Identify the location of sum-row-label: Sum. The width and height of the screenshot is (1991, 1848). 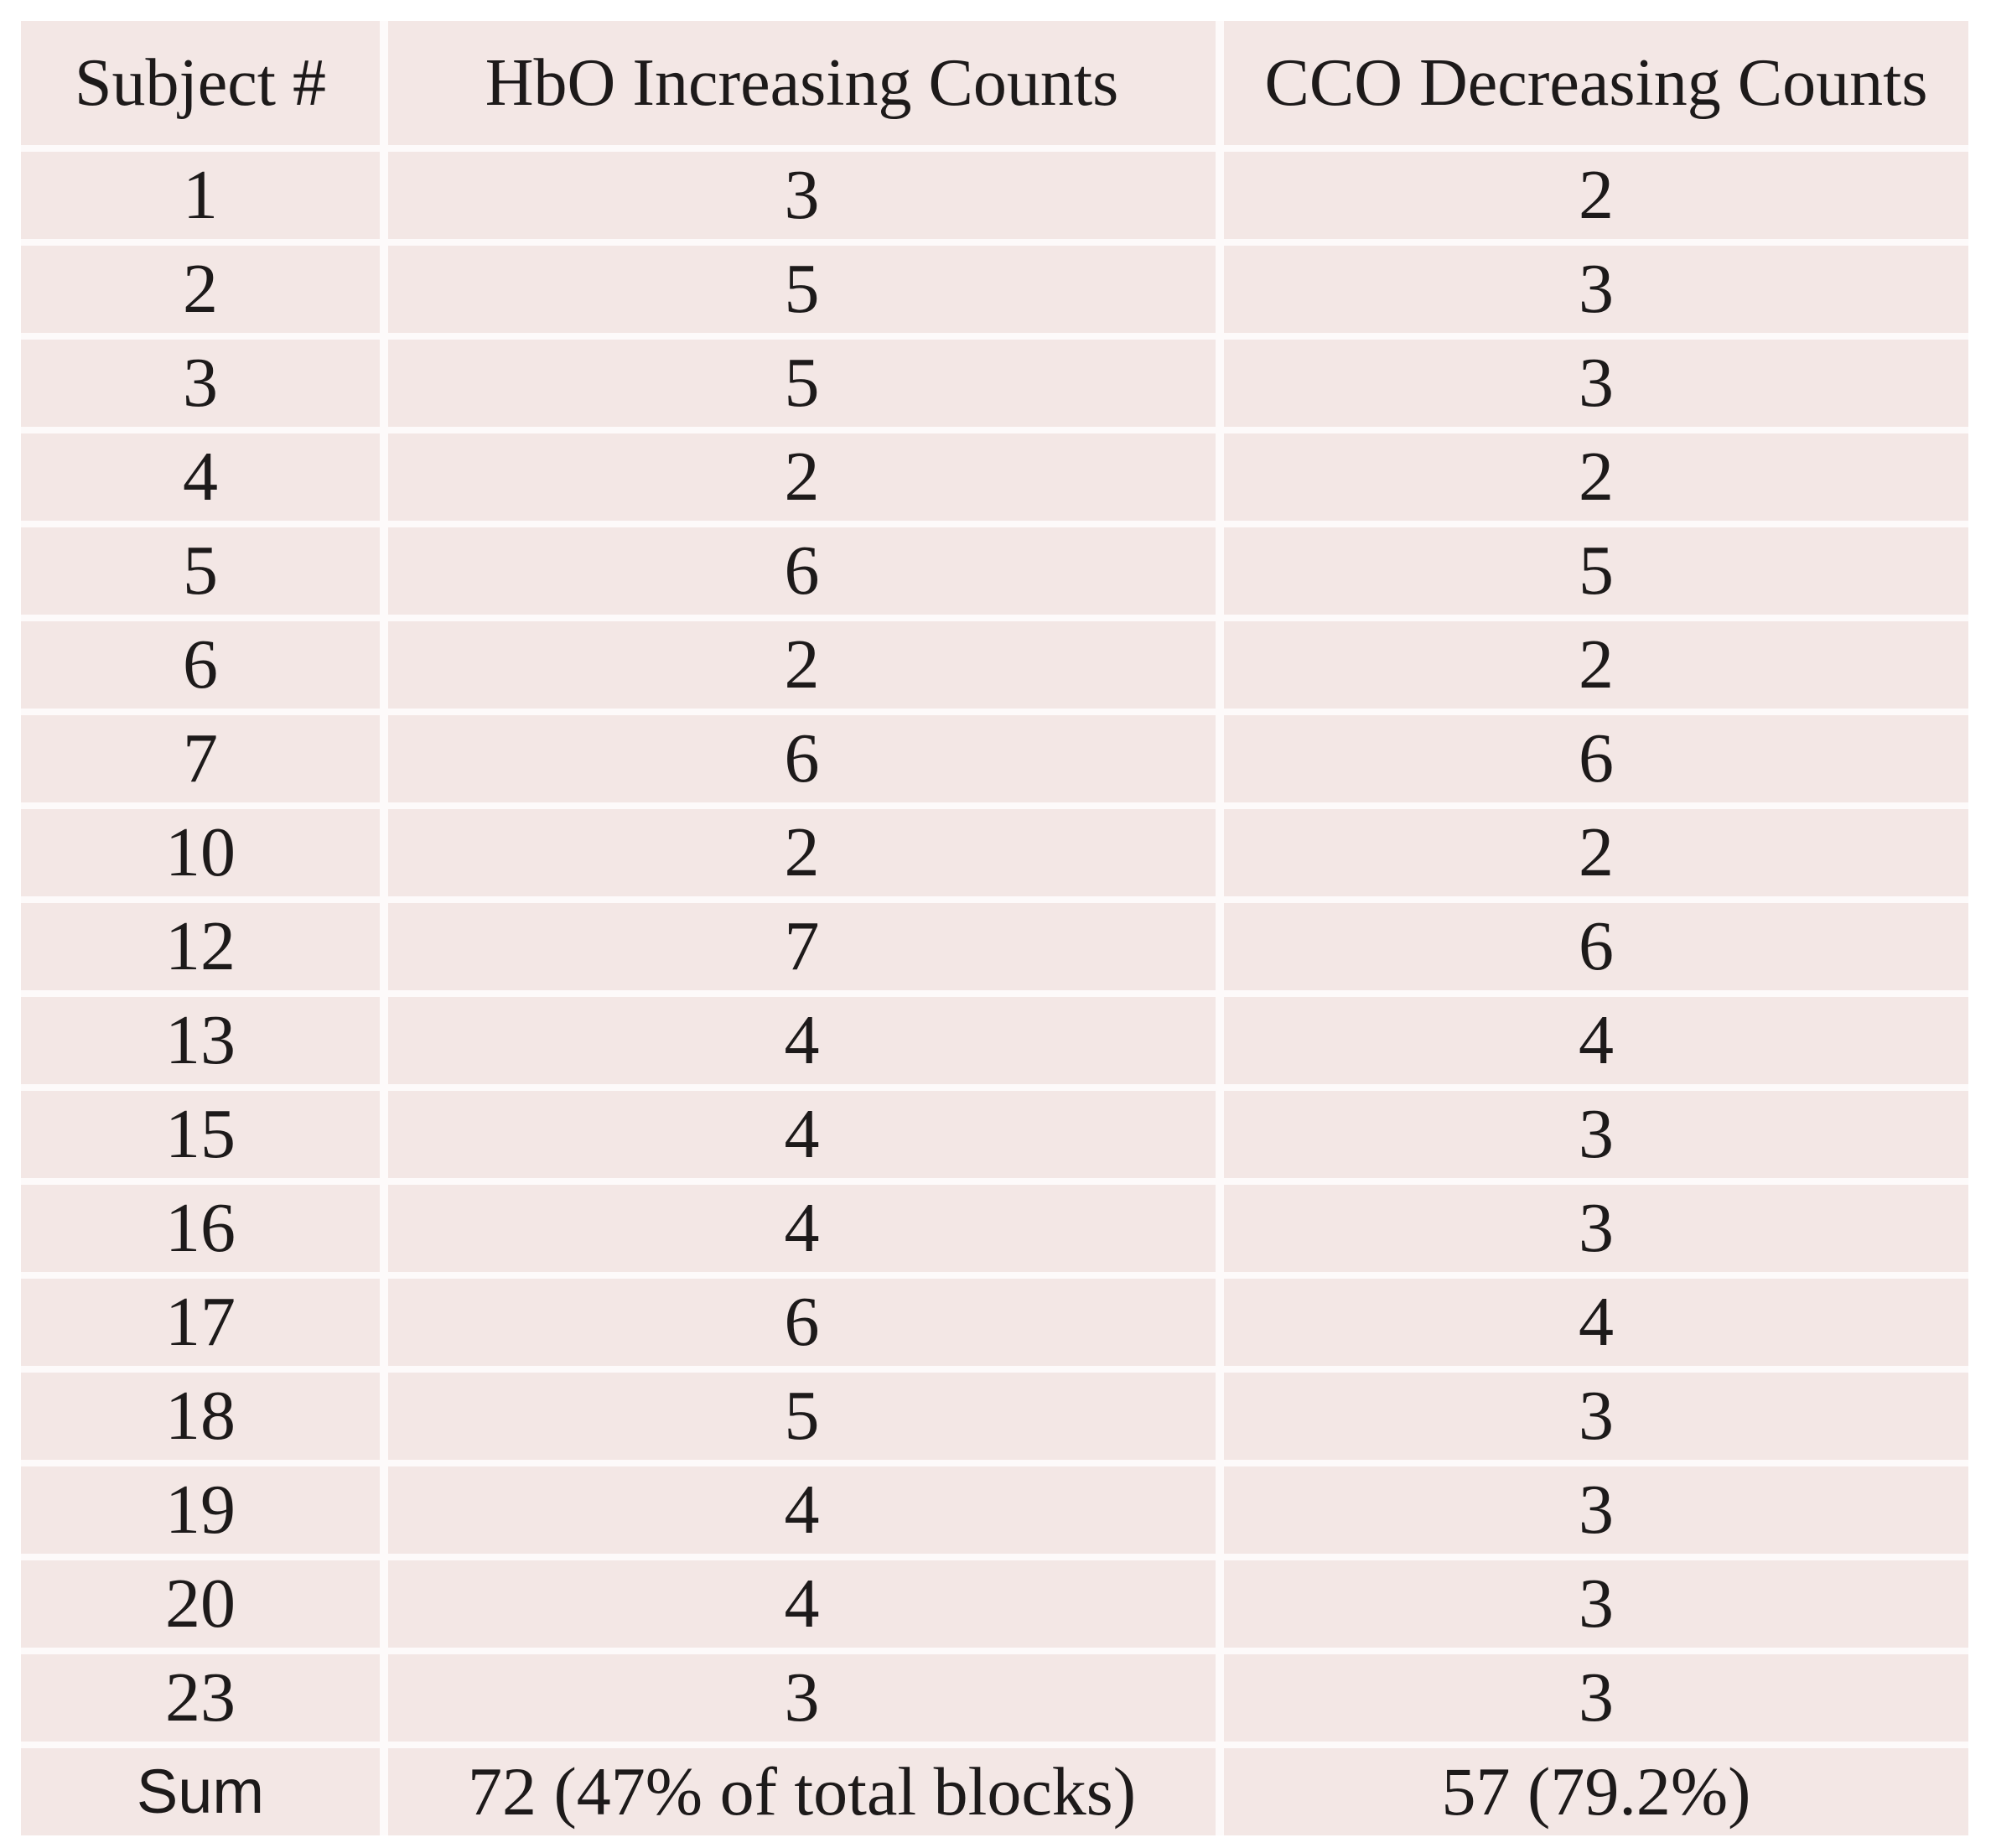
(201, 1791).